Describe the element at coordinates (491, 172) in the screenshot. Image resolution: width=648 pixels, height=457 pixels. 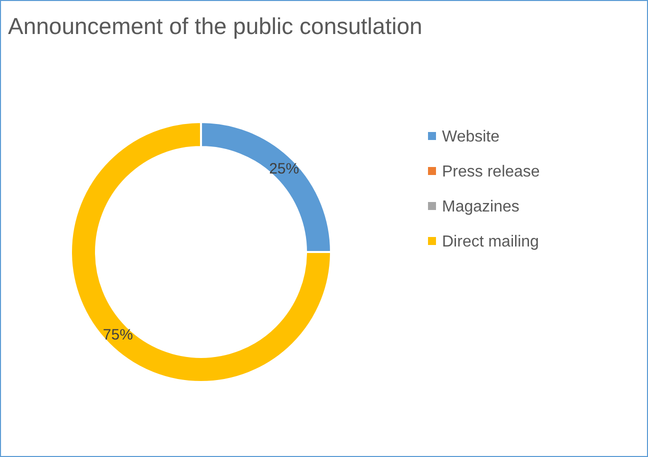
I see `legend-label: Press release` at that location.